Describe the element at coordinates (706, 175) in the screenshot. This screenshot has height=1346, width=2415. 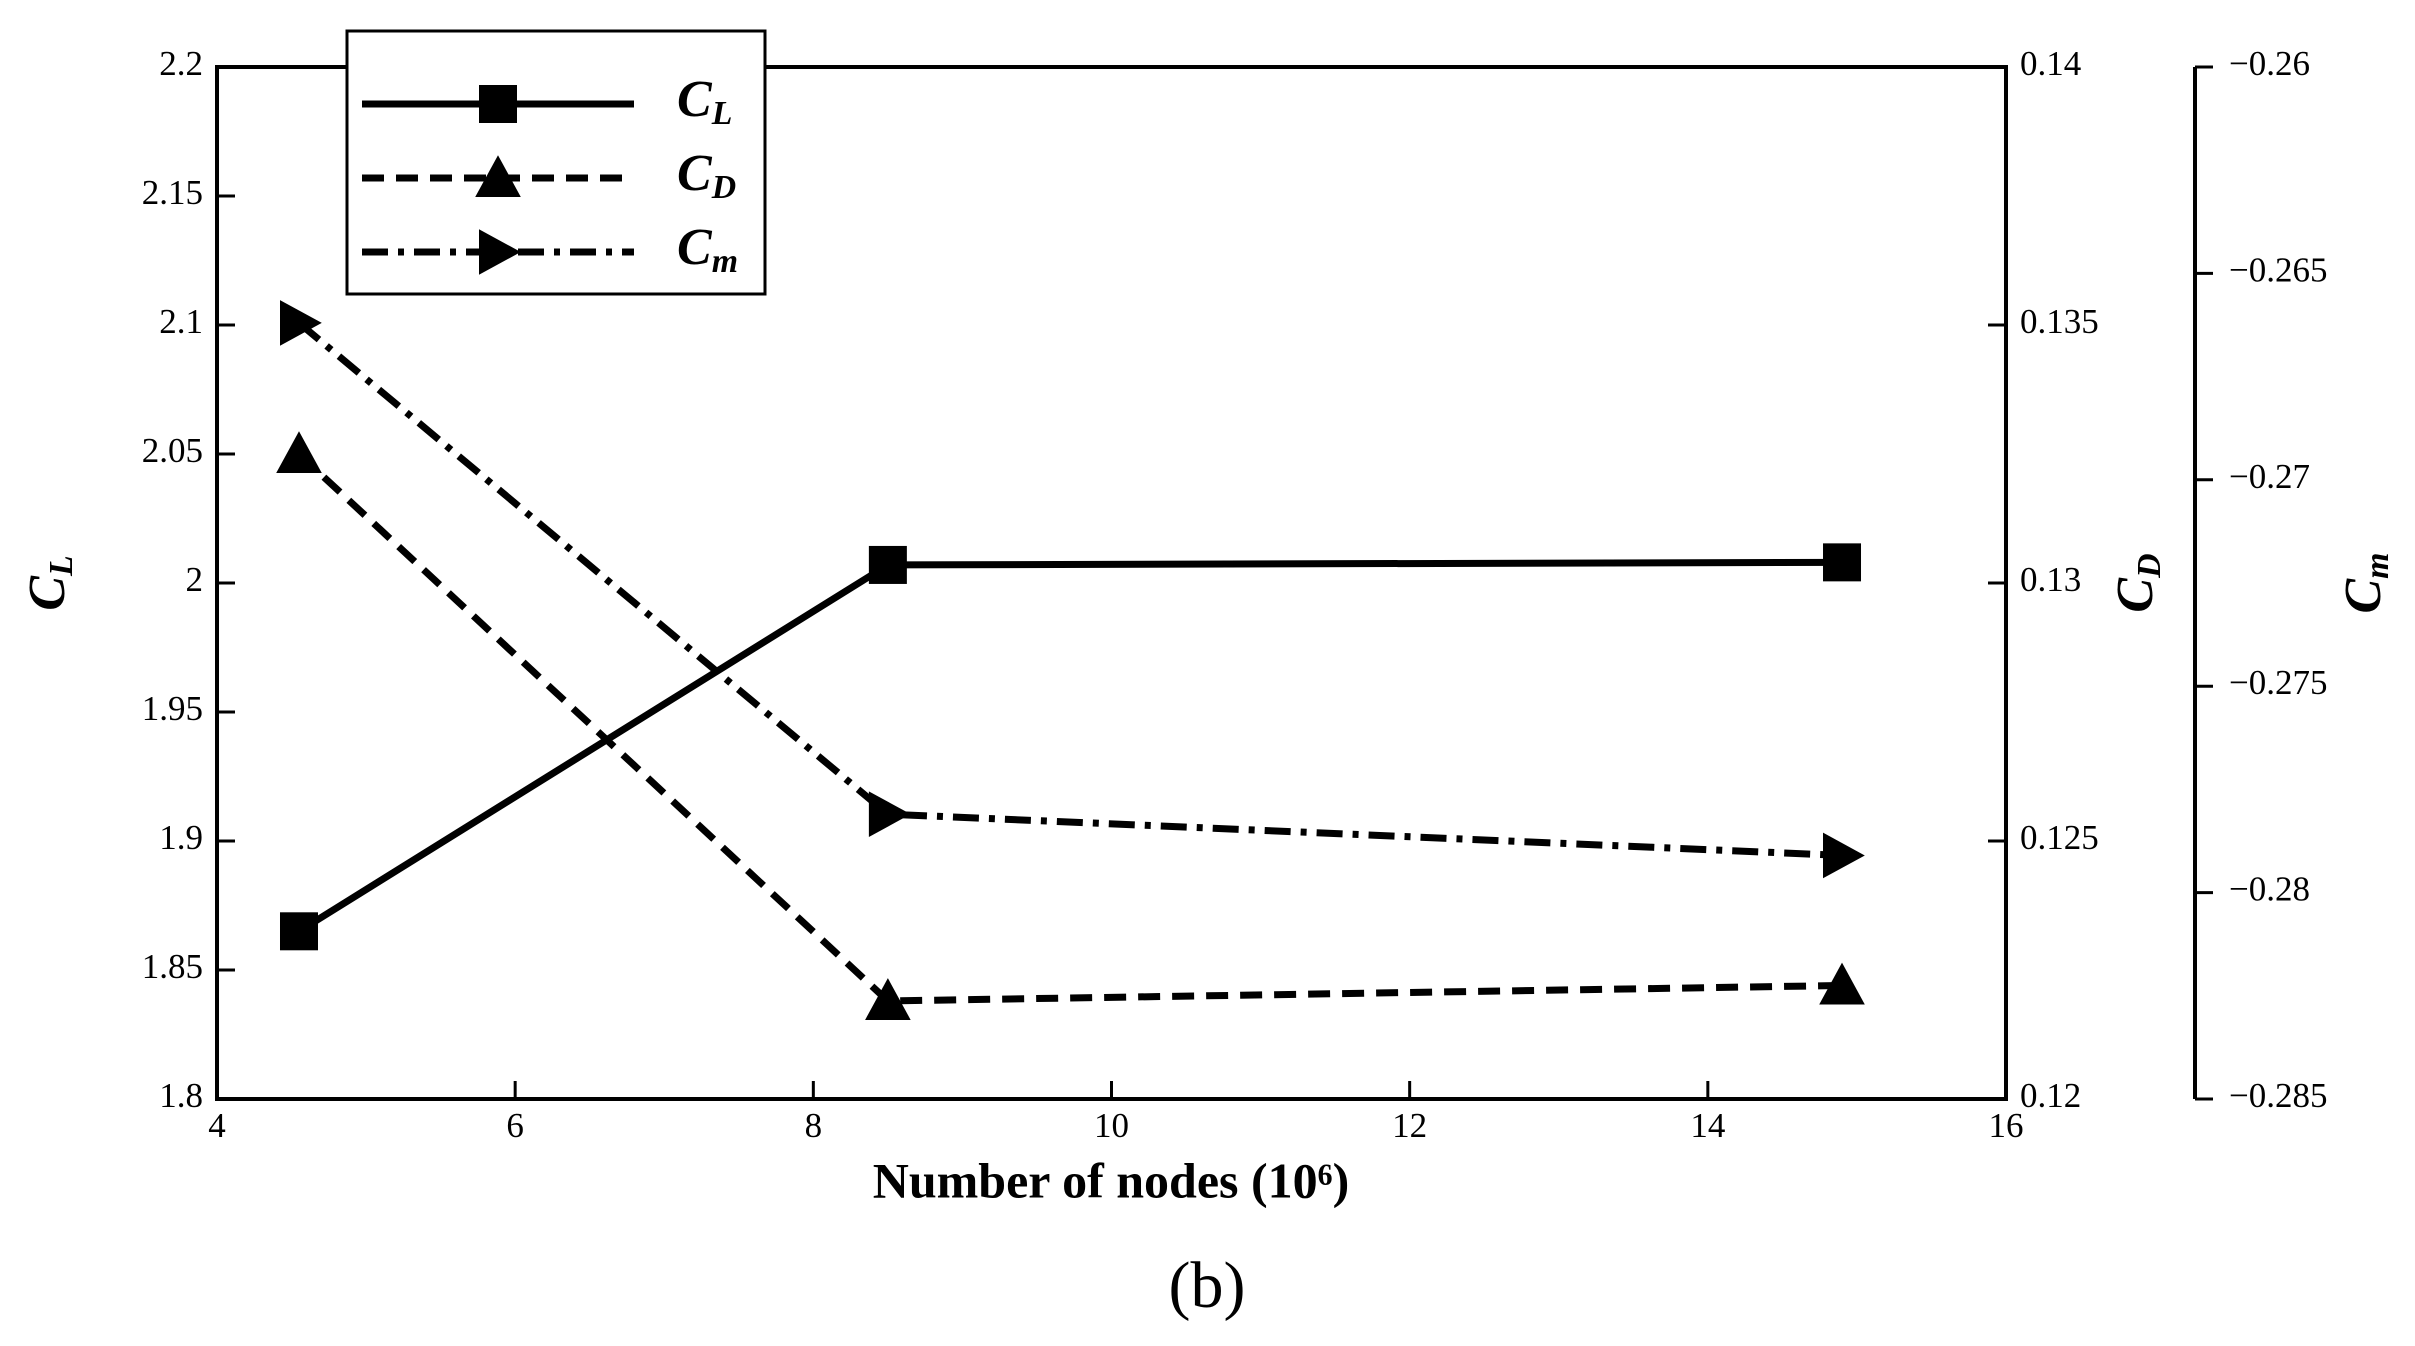
I see `legend-label: CD` at that location.